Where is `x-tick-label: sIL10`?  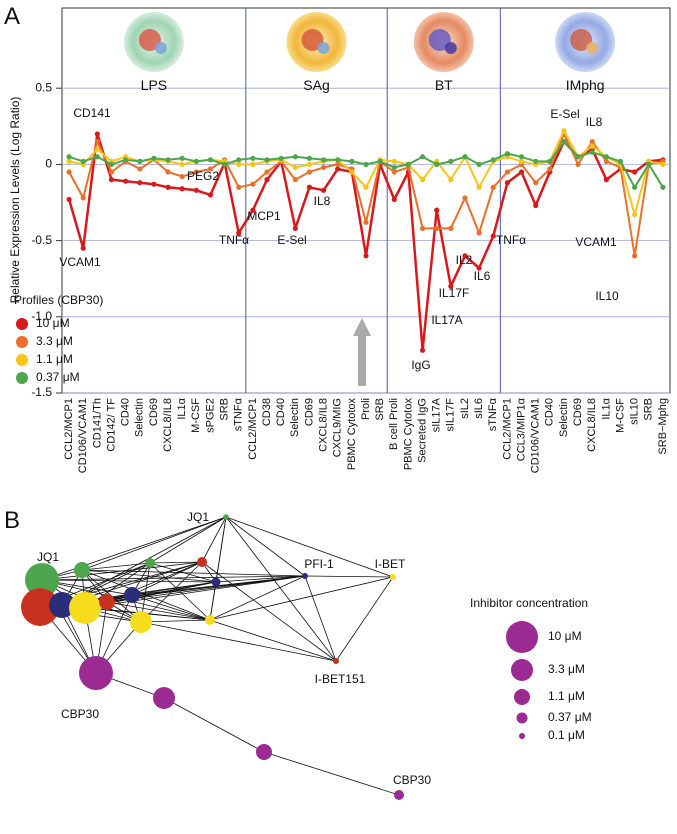 x-tick-label: sIL10 is located at coordinates (635, 411).